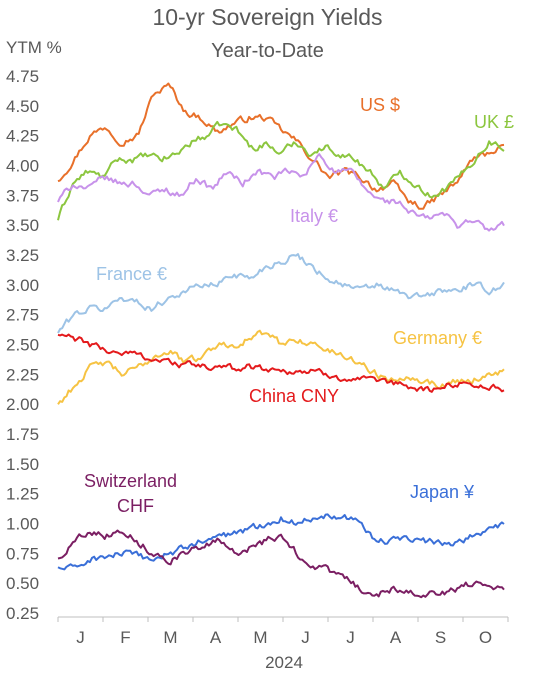 This screenshot has height=679, width=535. I want to click on chart-title: 10-yr Sovereign Yields, so click(267, 17).